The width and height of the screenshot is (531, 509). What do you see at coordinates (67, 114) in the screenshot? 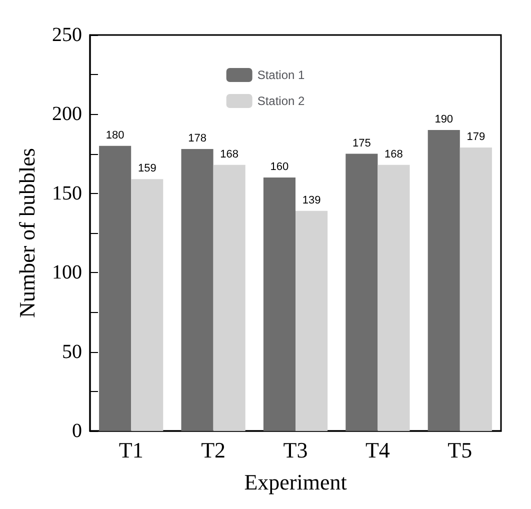
I see `y-tick-label: 200` at bounding box center [67, 114].